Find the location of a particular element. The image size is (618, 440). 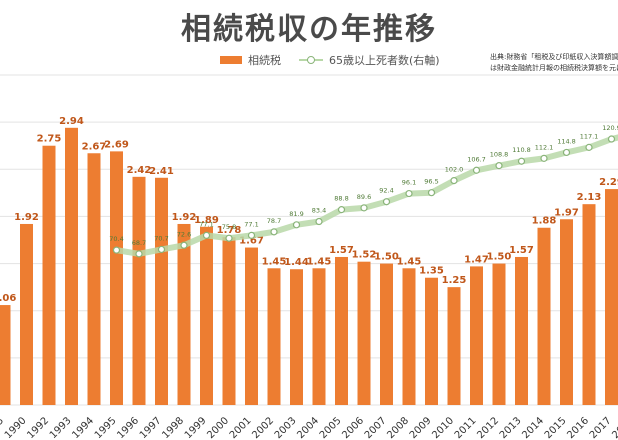

x-tick-label: 2006 is located at coordinates (353, 427).